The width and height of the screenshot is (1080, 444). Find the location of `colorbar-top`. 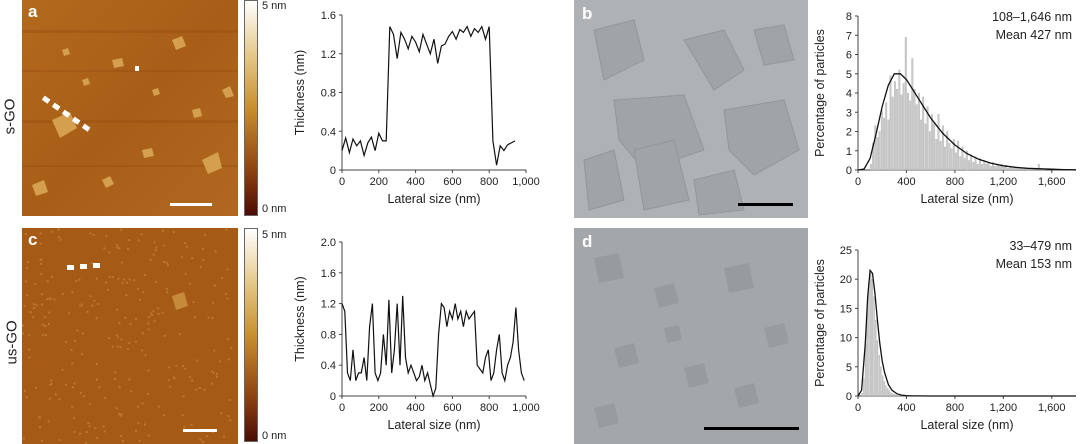

colorbar-top is located at coordinates (251, 108).